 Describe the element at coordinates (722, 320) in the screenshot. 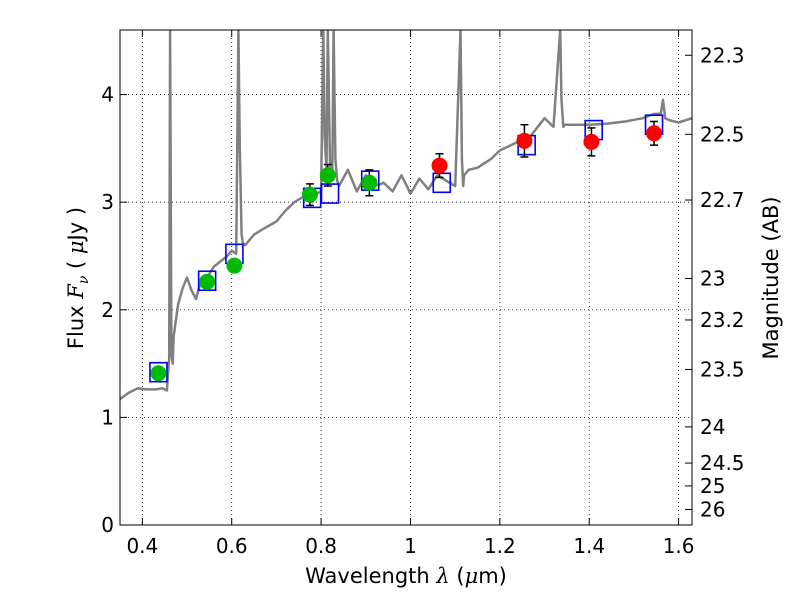

I see `y2-tick-label: 23.2` at that location.